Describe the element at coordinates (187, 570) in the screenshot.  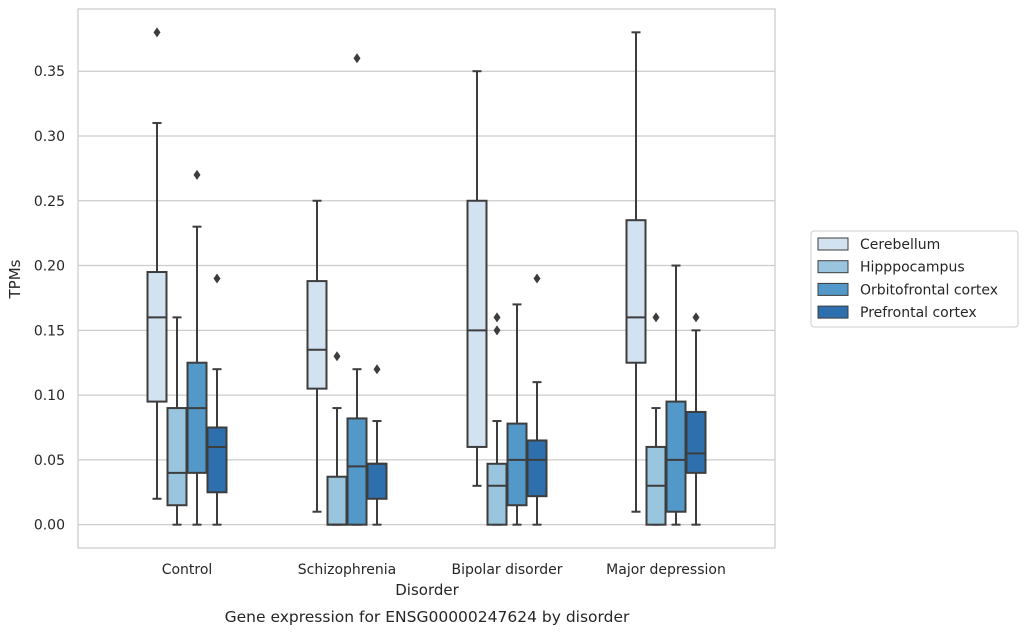
I see `x-tick-label: Control` at that location.